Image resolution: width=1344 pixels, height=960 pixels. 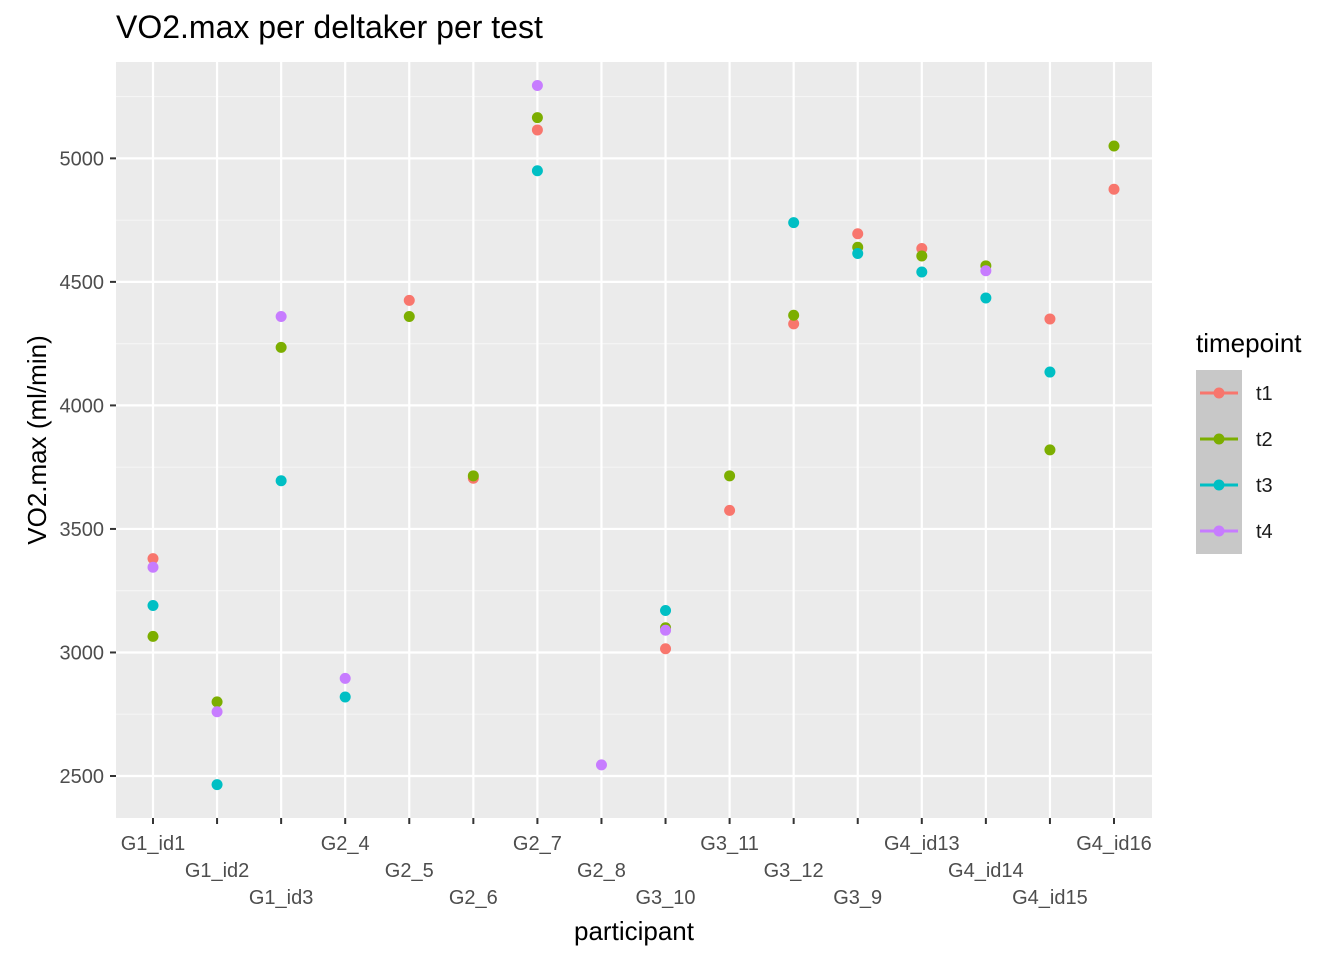 What do you see at coordinates (153, 606) in the screenshot?
I see `point-t3-G1_id1` at bounding box center [153, 606].